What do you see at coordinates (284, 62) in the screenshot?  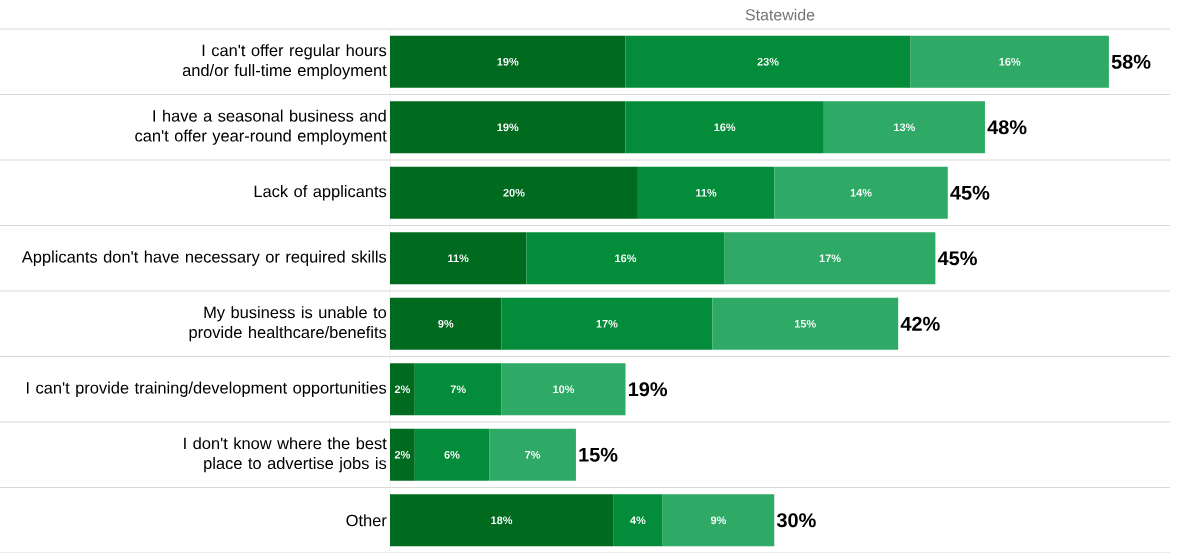 I see `y-tick-label: I can't offer regular hours and/or full-time employment` at bounding box center [284, 62].